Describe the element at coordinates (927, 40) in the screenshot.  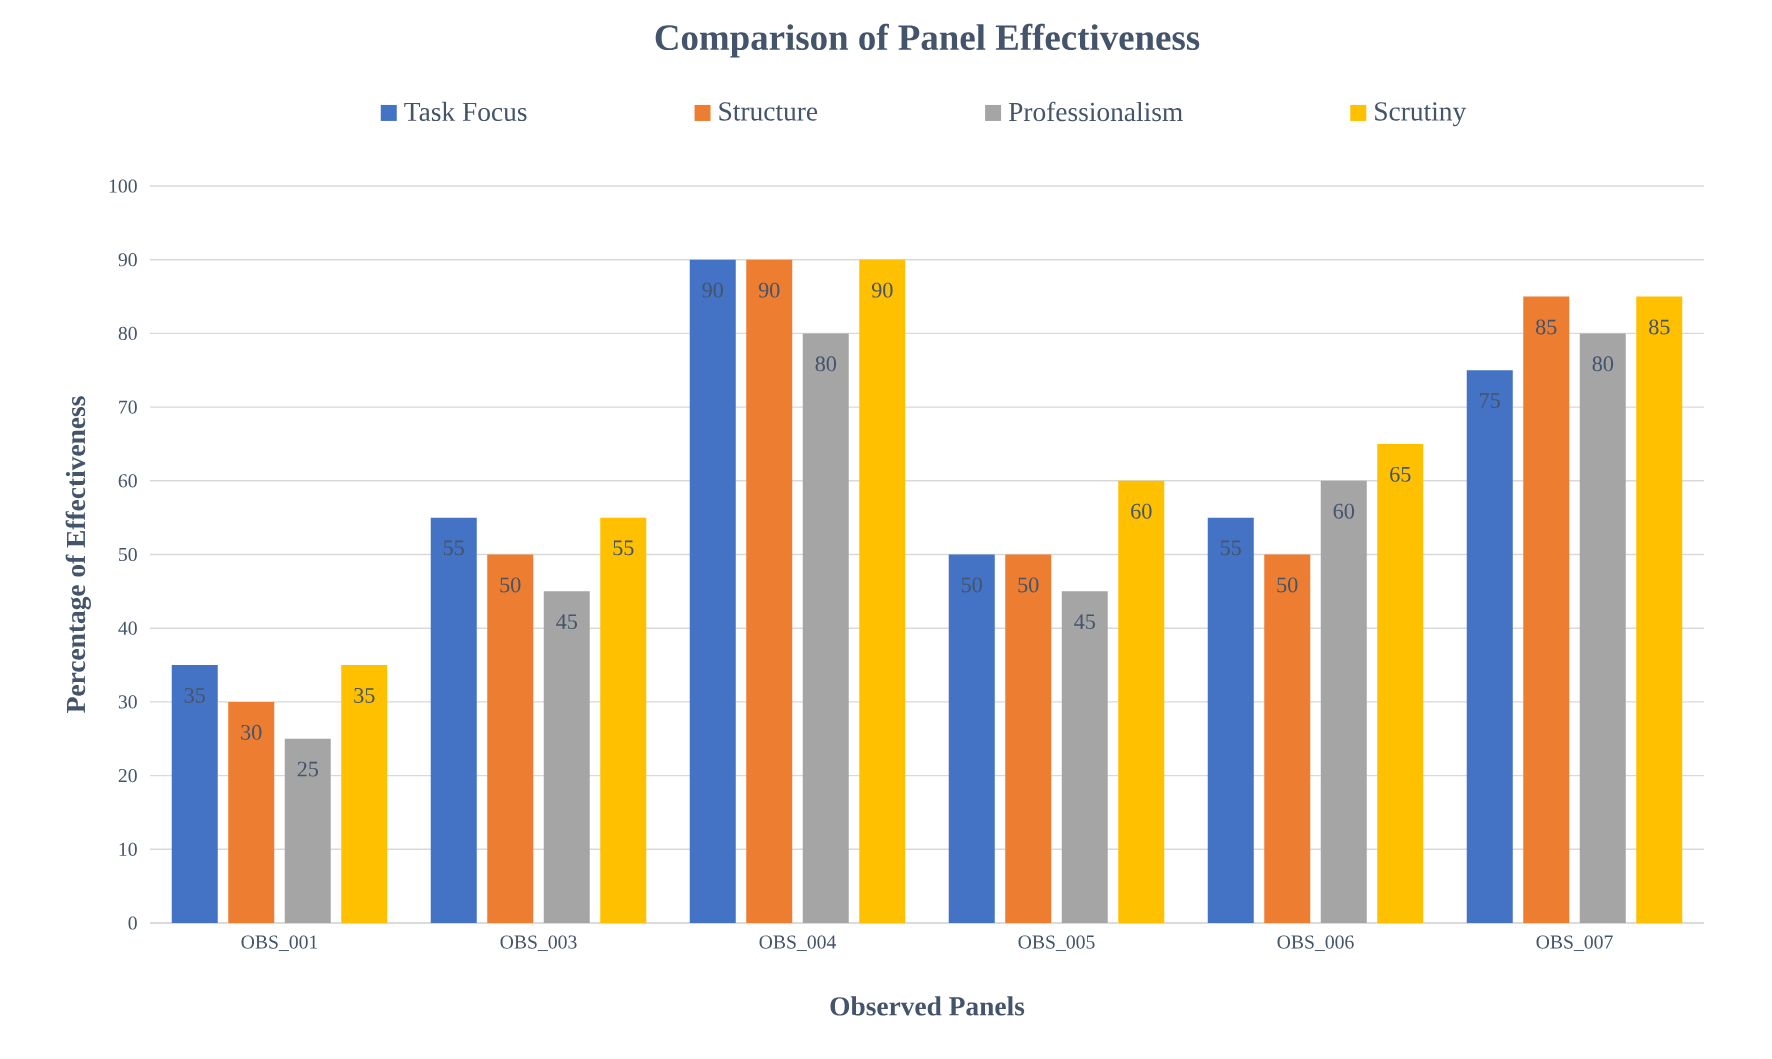
I see `chart-title: Comparison of Panel Effectiveness` at that location.